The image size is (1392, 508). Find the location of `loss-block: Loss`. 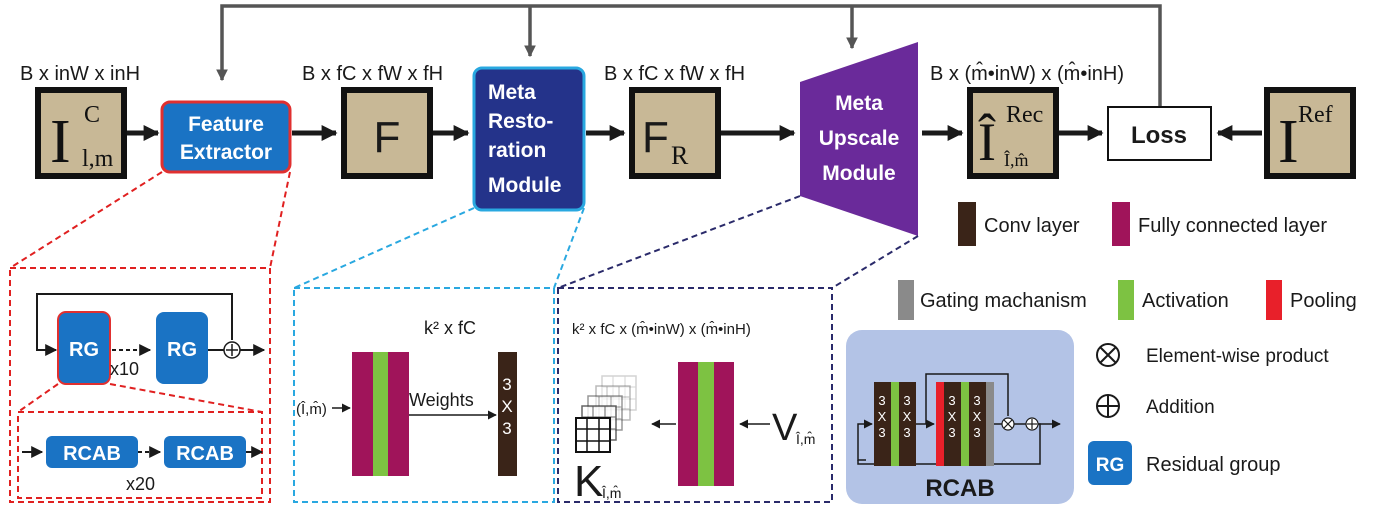

loss-block: Loss is located at coordinates (1159, 133).